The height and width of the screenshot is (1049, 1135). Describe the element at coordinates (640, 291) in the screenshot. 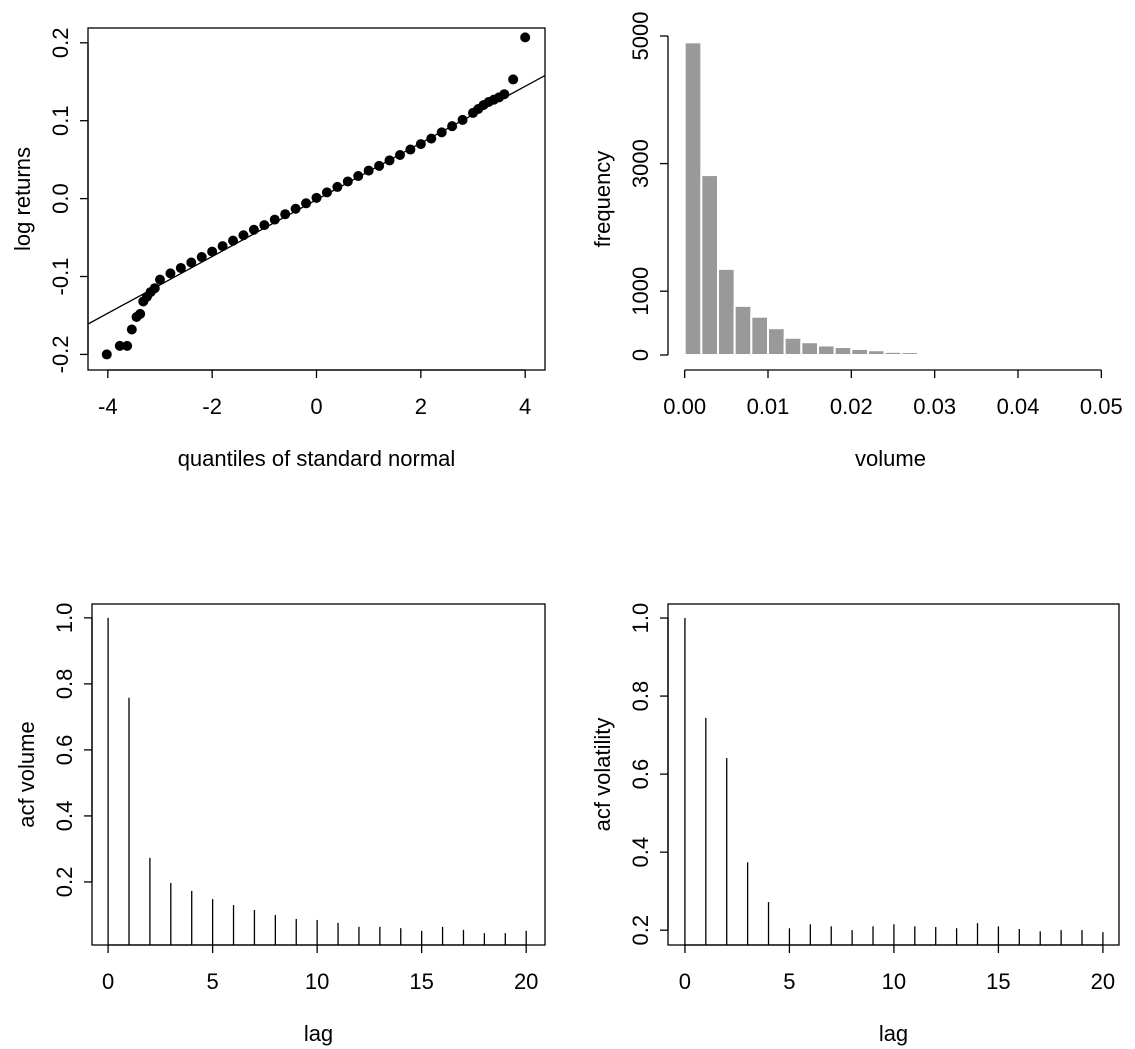

I see `y-tick-label: 1000` at that location.